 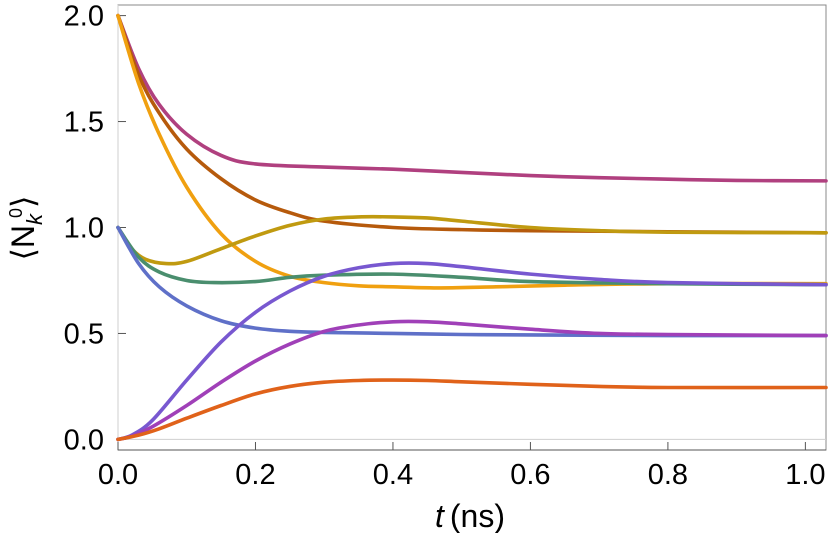 What do you see at coordinates (470, 515) in the screenshot?
I see `x-axis-label: t (ns)` at bounding box center [470, 515].